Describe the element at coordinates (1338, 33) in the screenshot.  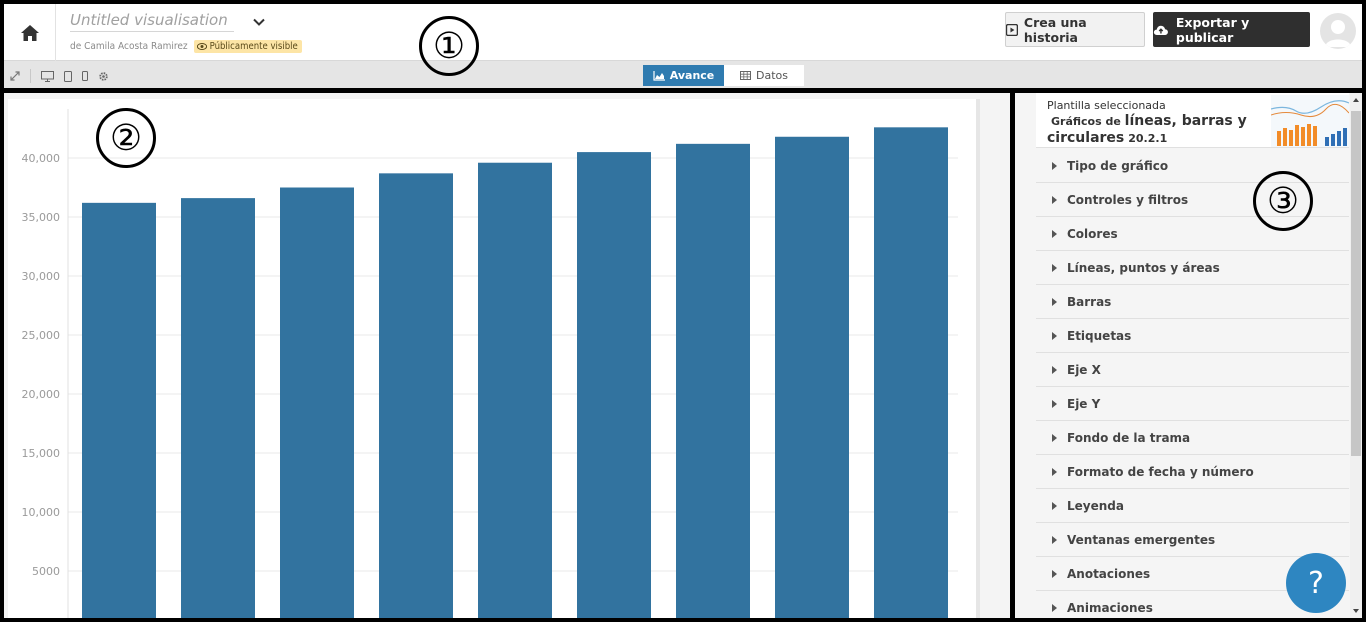
I see `user-icon` at that location.